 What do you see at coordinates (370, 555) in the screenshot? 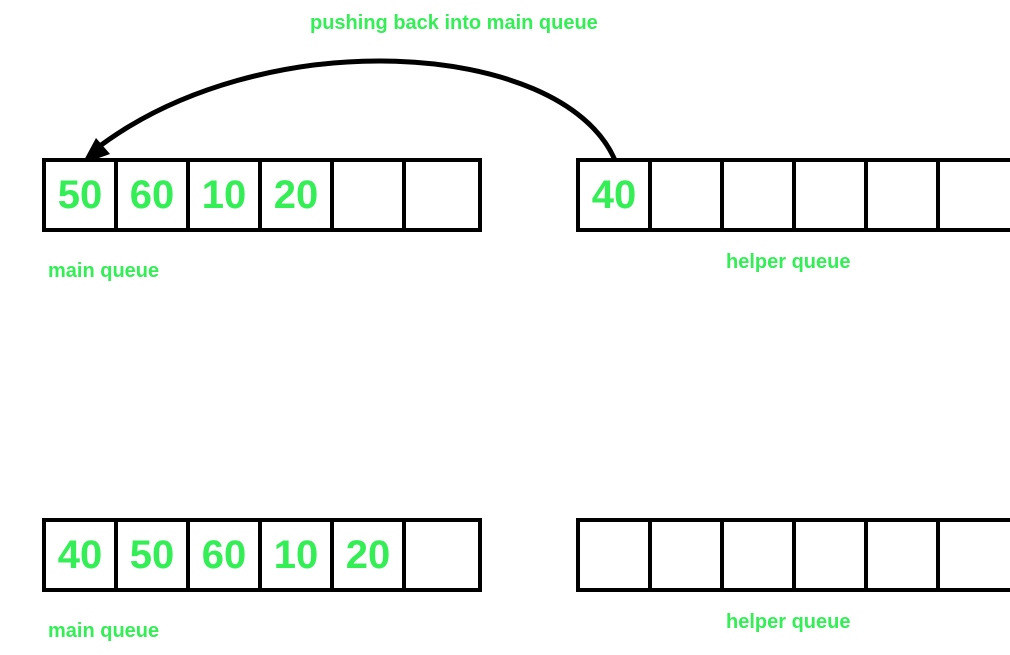
I see `main-queue-2-cell-5: 20` at bounding box center [370, 555].